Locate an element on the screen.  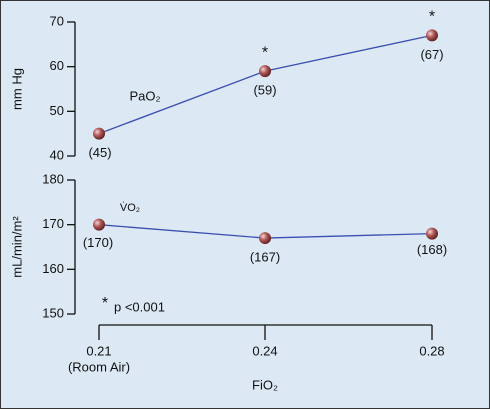
y-tick-label: 40 is located at coordinates (57, 154).